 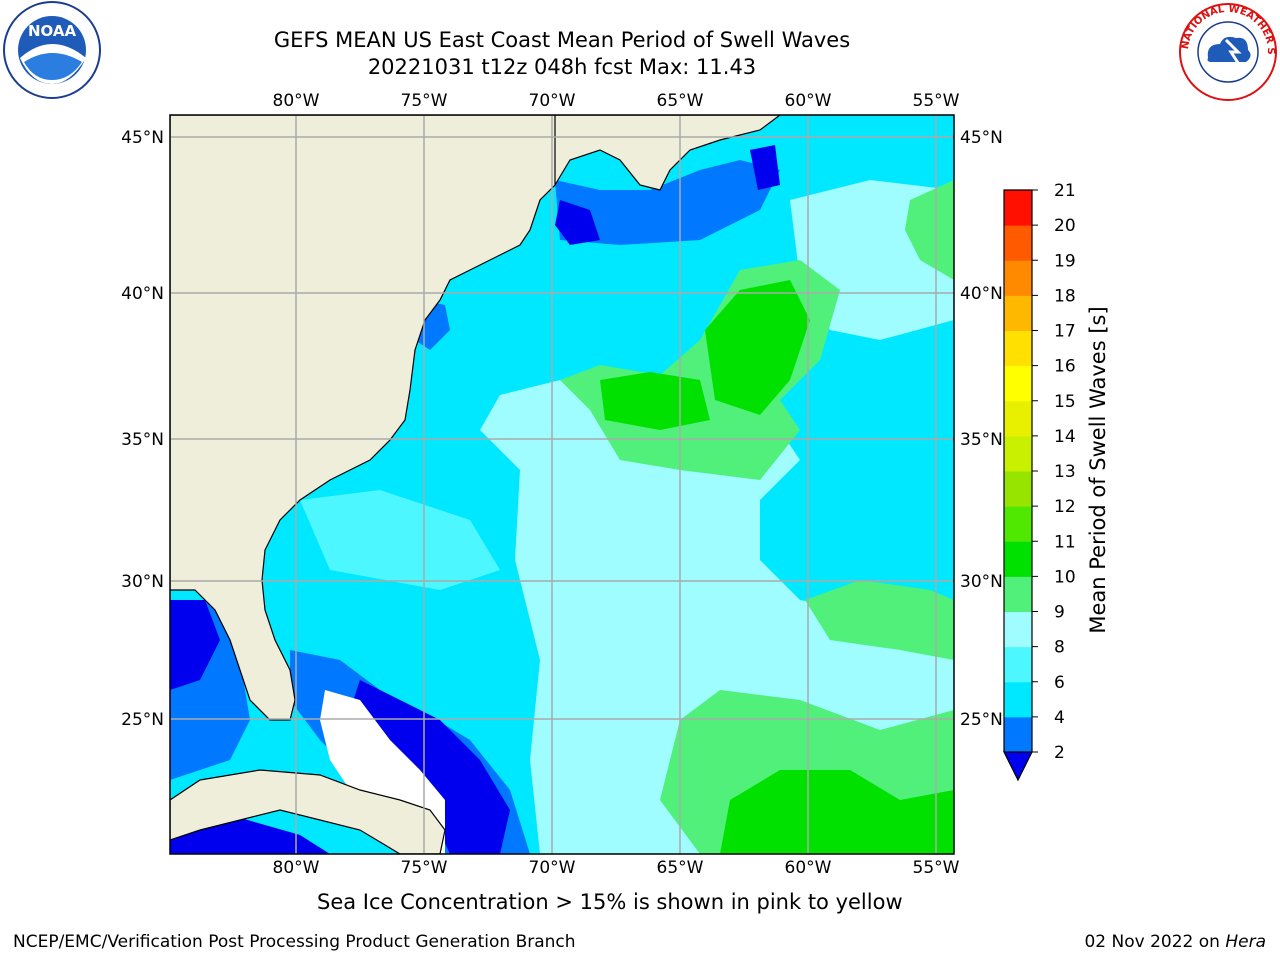 What do you see at coordinates (577, 222) in the screenshot?
I see `swell-region-under-2s-gulf-of-maine` at bounding box center [577, 222].